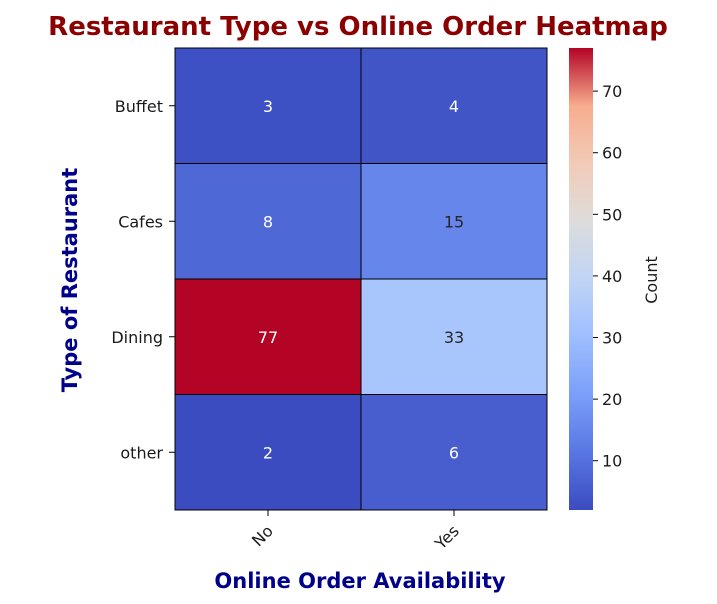  I want to click on x-axis-ticks: No Yes, so click(355, 532).